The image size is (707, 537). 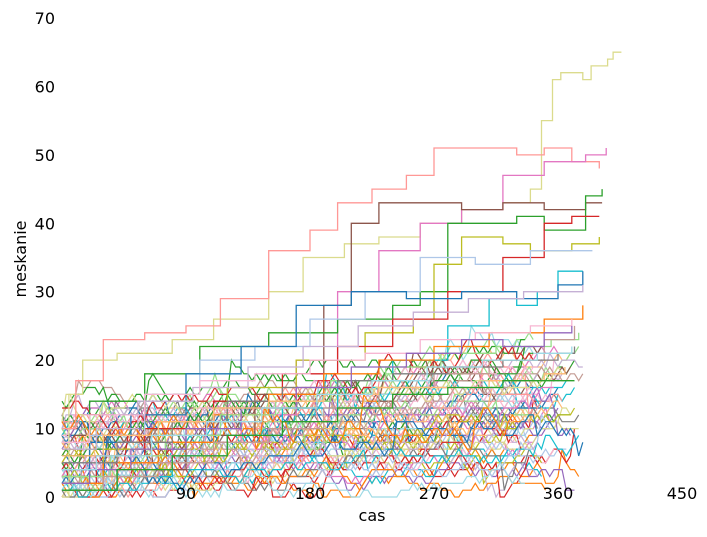 What do you see at coordinates (45, 429) in the screenshot?
I see `y-tick-label: 10` at bounding box center [45, 429].